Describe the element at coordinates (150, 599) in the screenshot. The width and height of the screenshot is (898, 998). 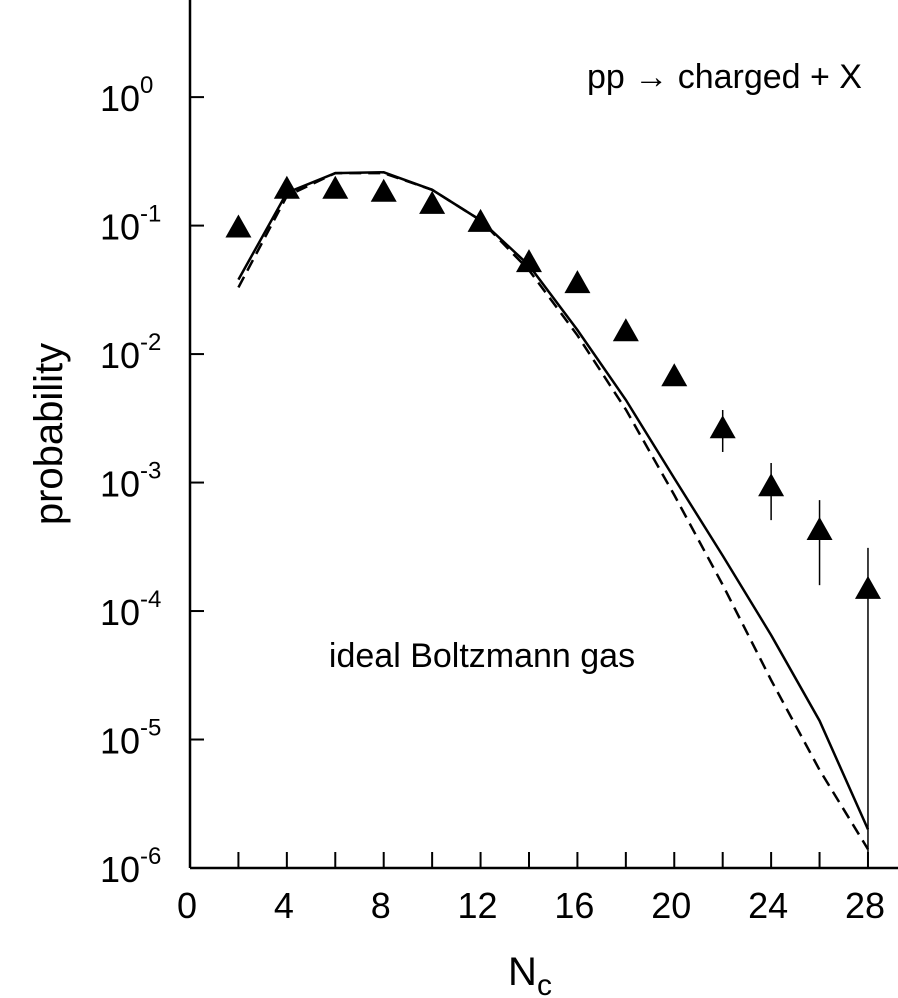
I see `y-tick-exponent: -4` at that location.